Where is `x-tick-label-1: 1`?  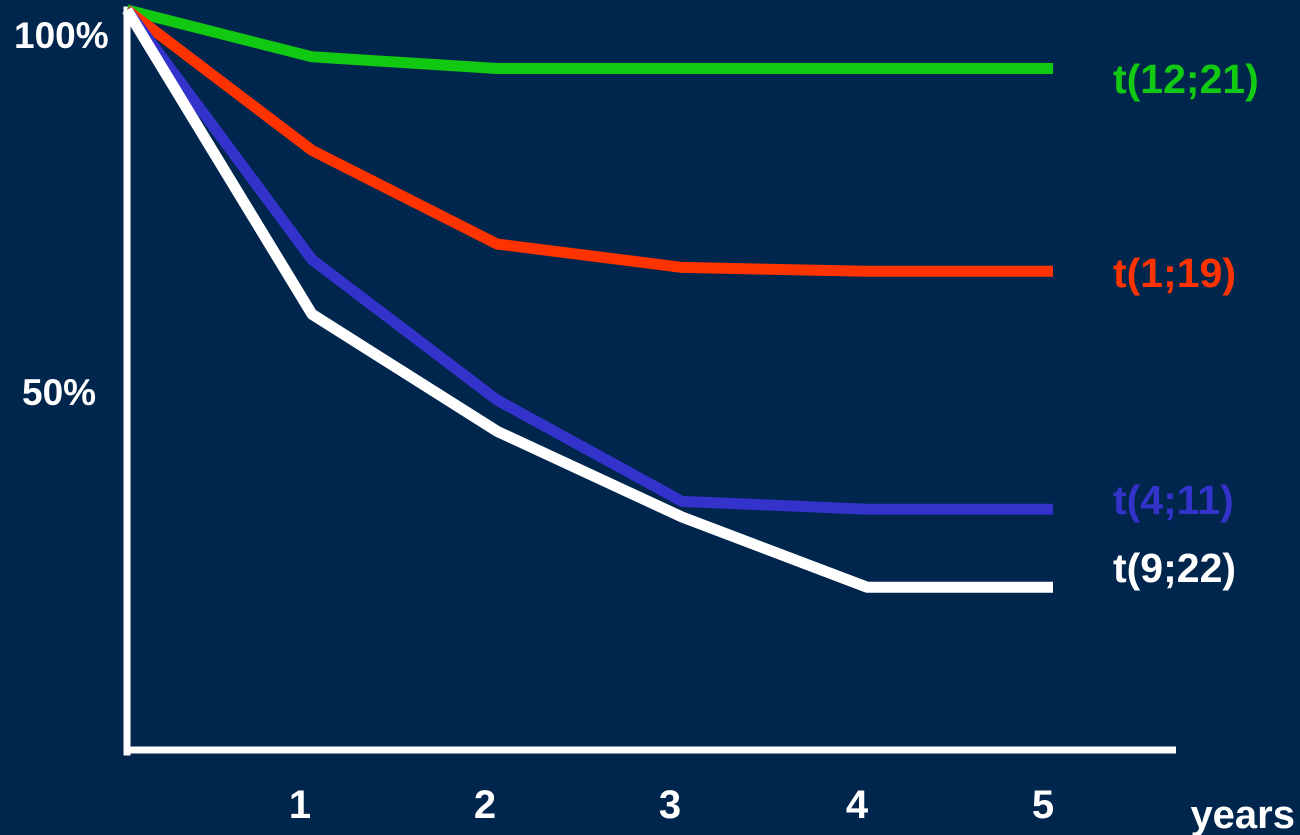
x-tick-label-1: 1 is located at coordinates (300, 805).